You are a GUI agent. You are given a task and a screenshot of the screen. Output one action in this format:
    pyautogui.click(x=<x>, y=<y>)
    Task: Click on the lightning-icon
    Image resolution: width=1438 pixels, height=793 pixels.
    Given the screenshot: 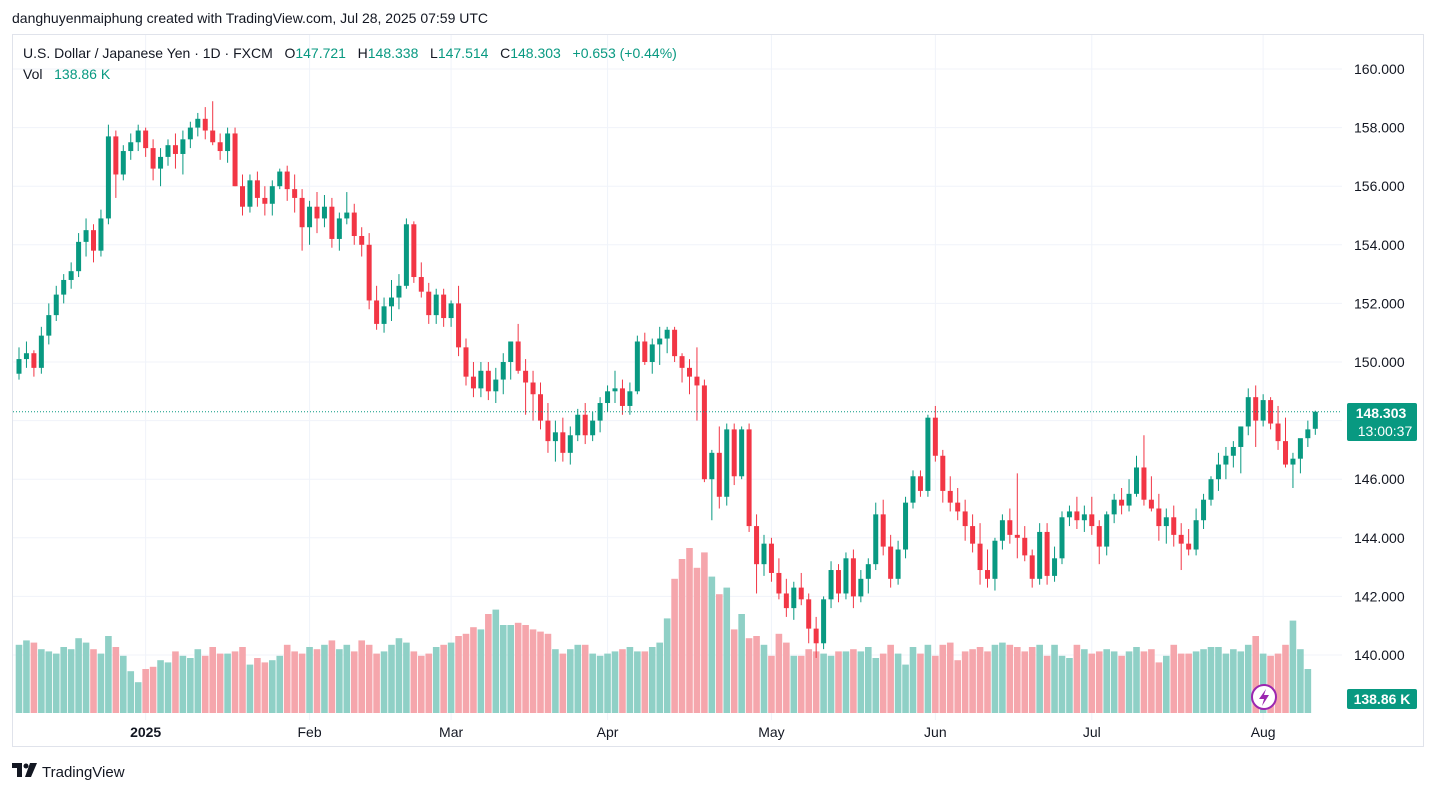 What is the action you would take?
    pyautogui.click(x=1264, y=697)
    